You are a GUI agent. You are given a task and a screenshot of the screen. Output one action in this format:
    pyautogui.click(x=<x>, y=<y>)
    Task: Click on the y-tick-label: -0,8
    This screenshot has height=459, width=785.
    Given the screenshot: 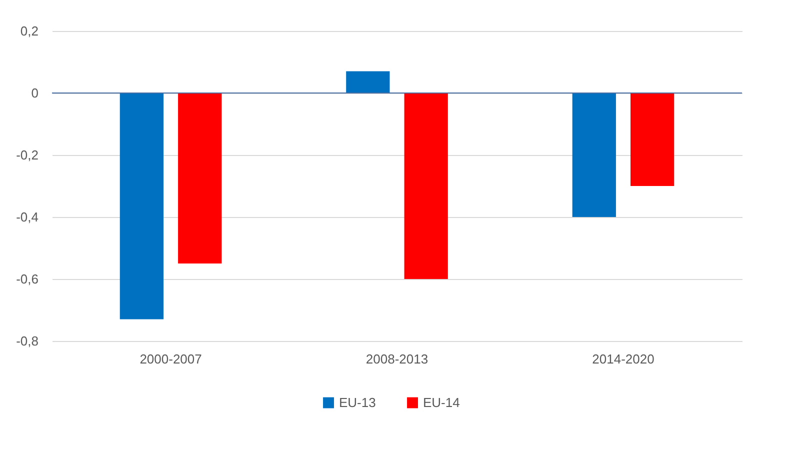 What is the action you would take?
    pyautogui.click(x=27, y=341)
    